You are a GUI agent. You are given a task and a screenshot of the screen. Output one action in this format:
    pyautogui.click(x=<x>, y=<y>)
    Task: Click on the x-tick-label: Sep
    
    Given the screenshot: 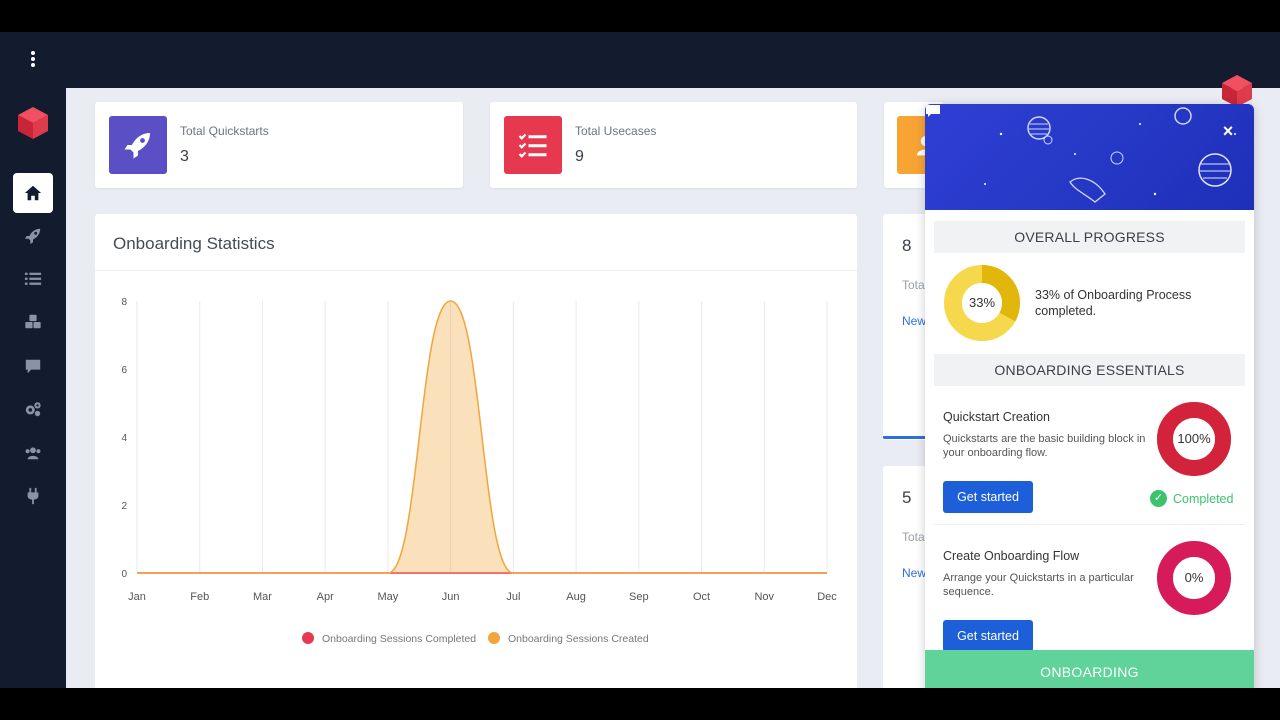 What is the action you would take?
    pyautogui.click(x=639, y=597)
    